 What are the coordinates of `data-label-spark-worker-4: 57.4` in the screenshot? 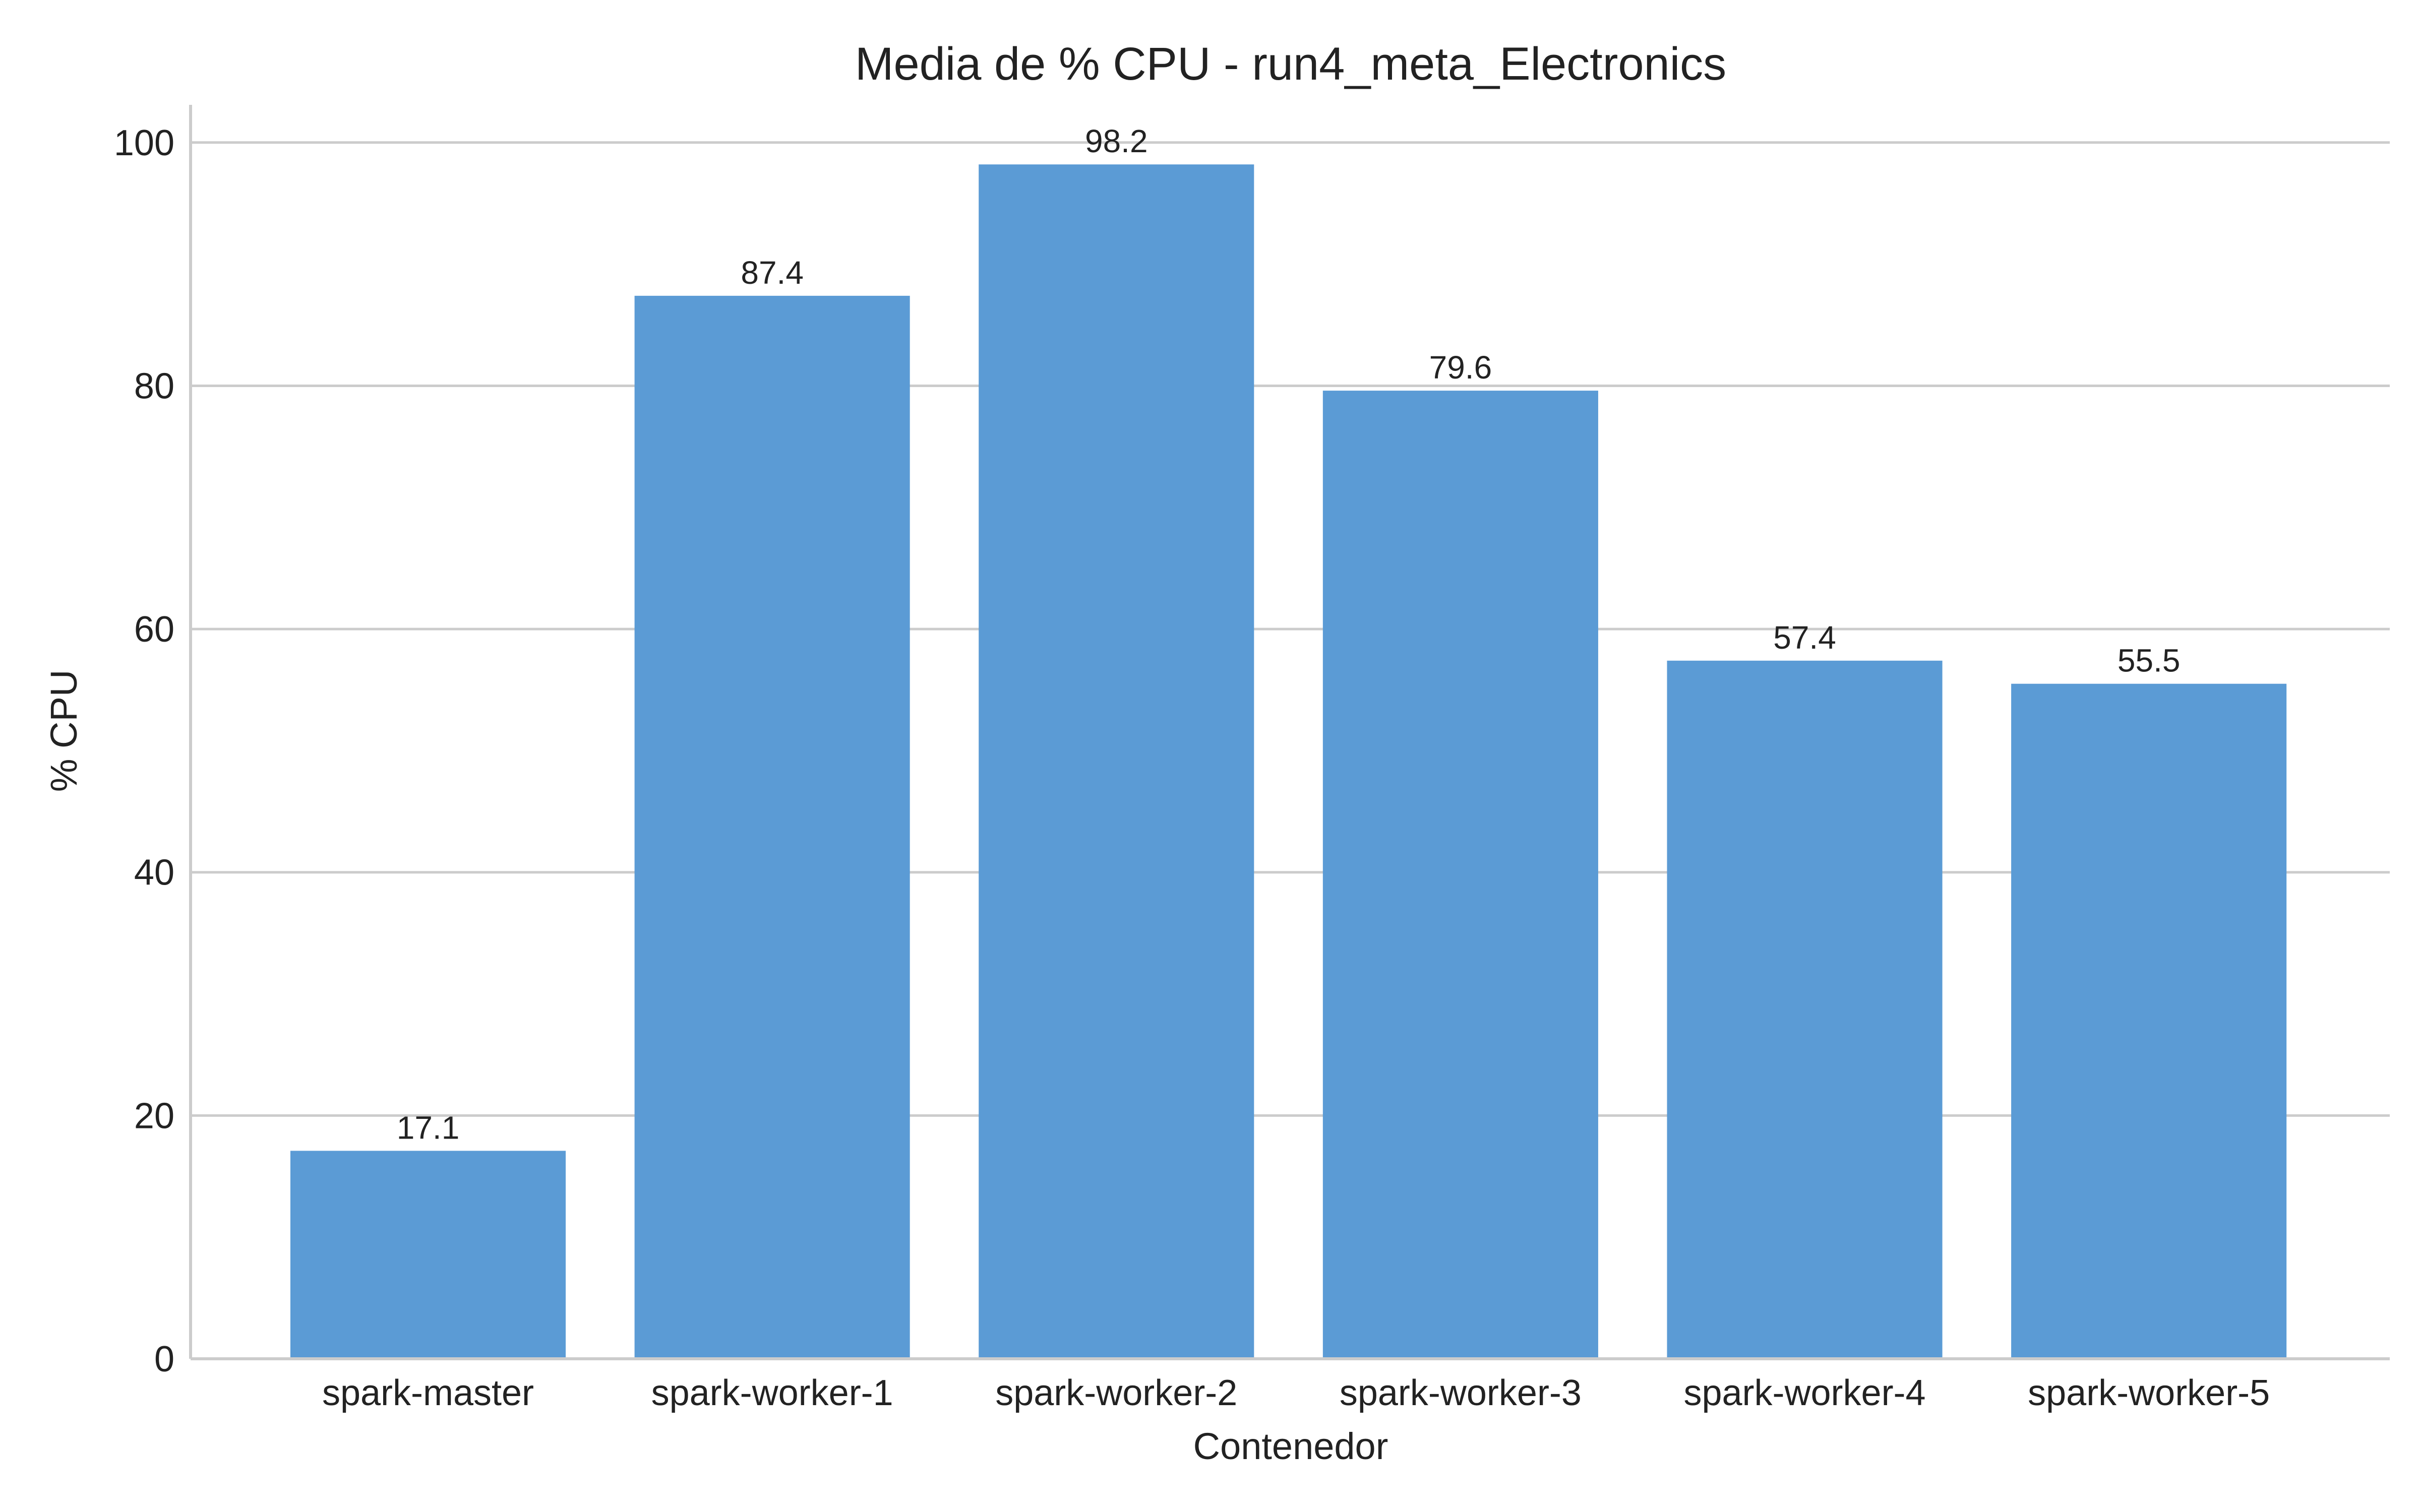 It's located at (1804, 638).